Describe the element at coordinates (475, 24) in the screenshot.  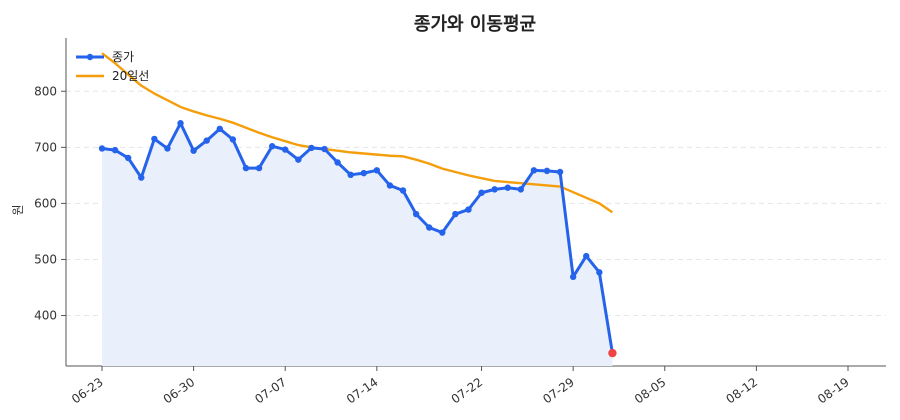
I see `chart-title: 종가와 이동평균` at that location.